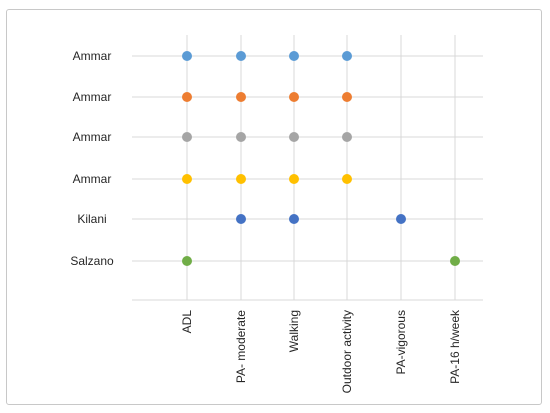 The height and width of the screenshot is (413, 550). What do you see at coordinates (241, 346) in the screenshot?
I see `x-tick-label: PA- moderate` at bounding box center [241, 346].